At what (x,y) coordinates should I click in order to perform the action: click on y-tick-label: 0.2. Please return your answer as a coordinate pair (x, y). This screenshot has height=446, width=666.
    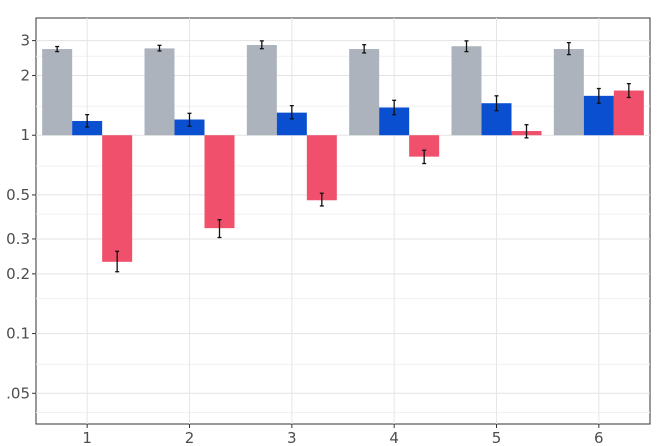
    Looking at the image, I should click on (18, 274).